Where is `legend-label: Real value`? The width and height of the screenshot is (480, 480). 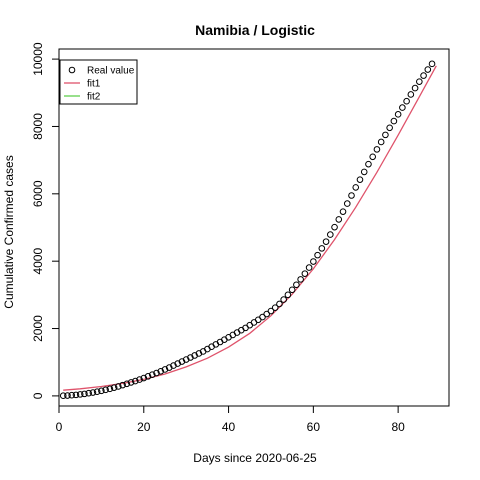
legend-label: Real value is located at coordinates (111, 71).